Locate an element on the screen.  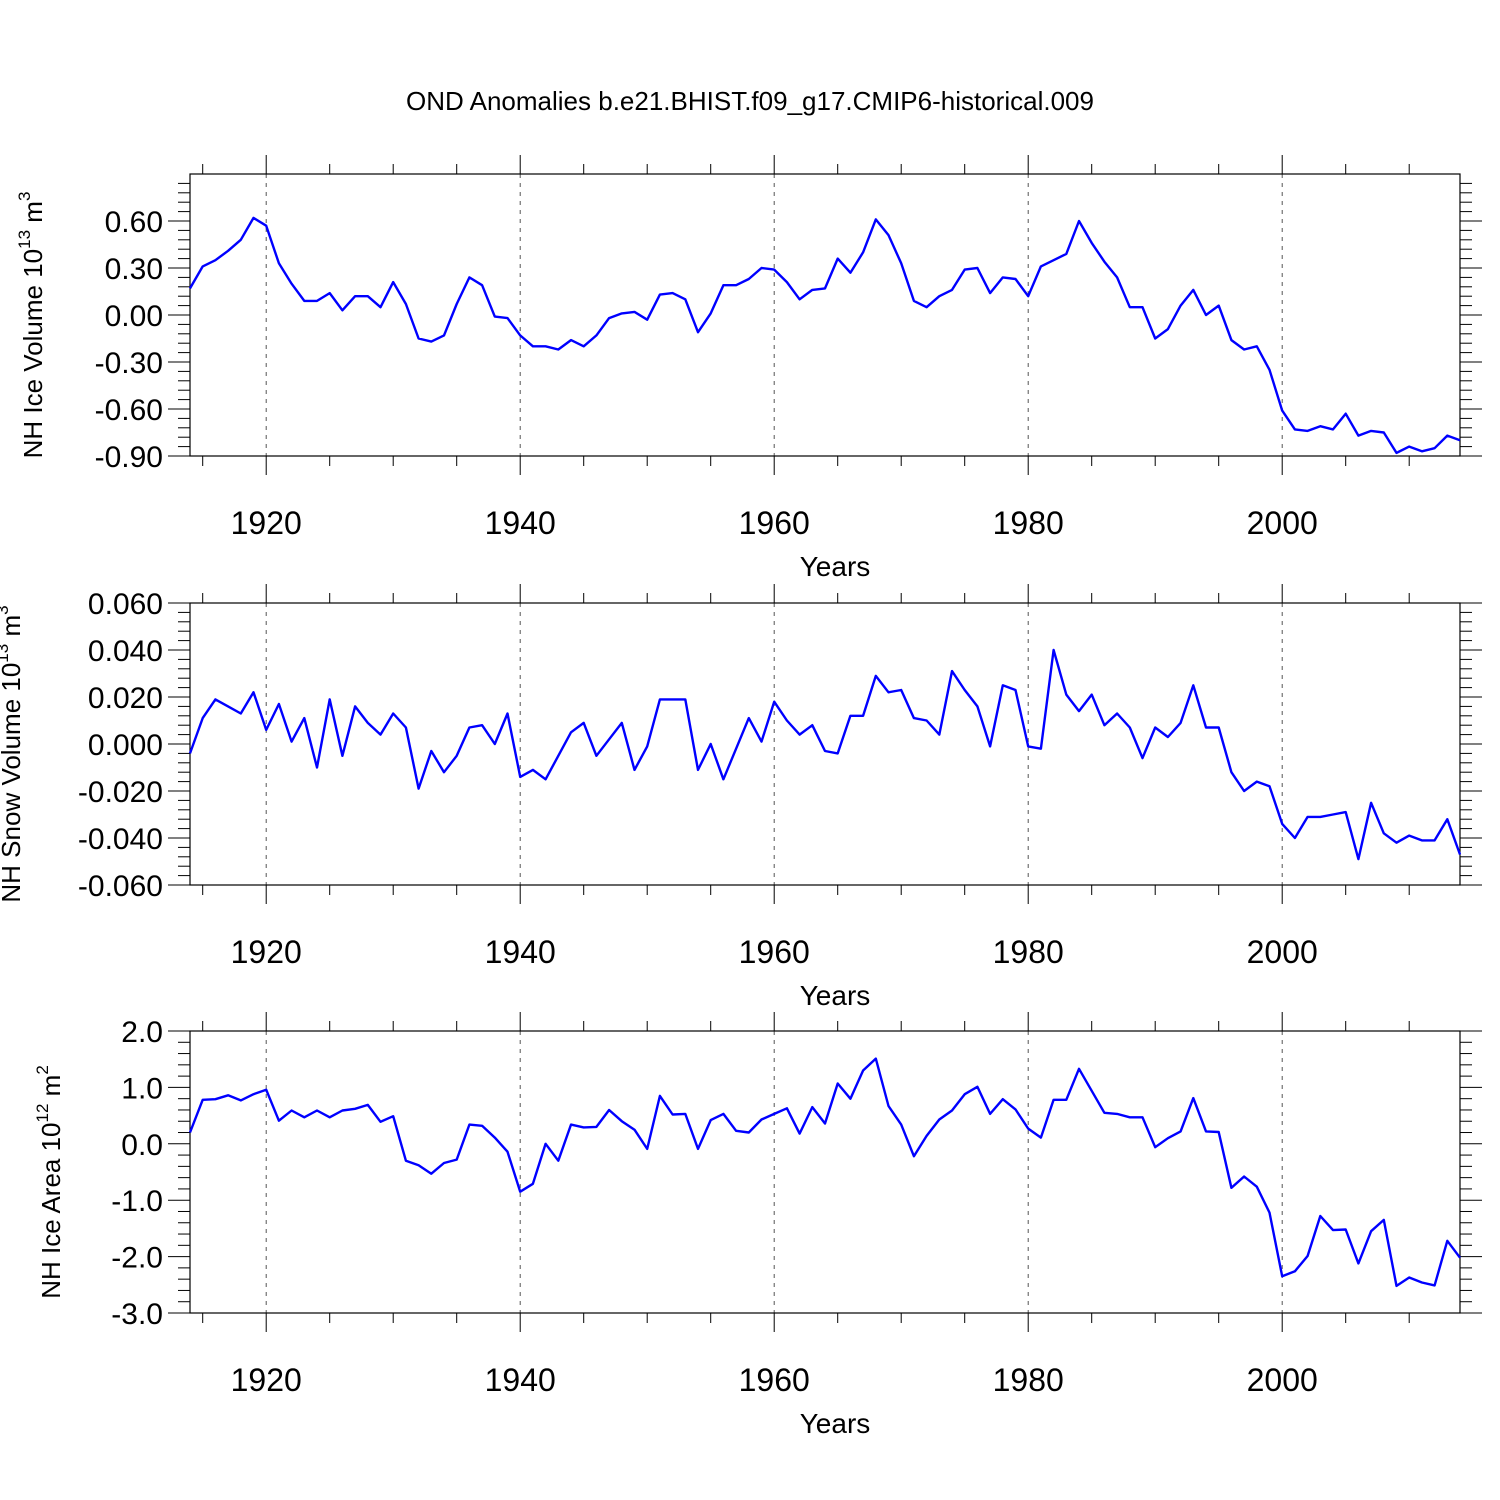
y-tick-label: 0.040 is located at coordinates (125, 651).